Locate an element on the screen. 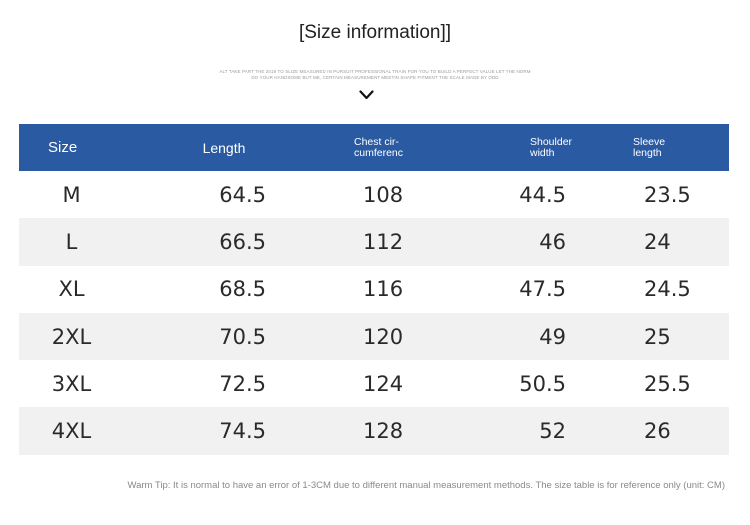  cell-length: 68.5 is located at coordinates (242, 289).